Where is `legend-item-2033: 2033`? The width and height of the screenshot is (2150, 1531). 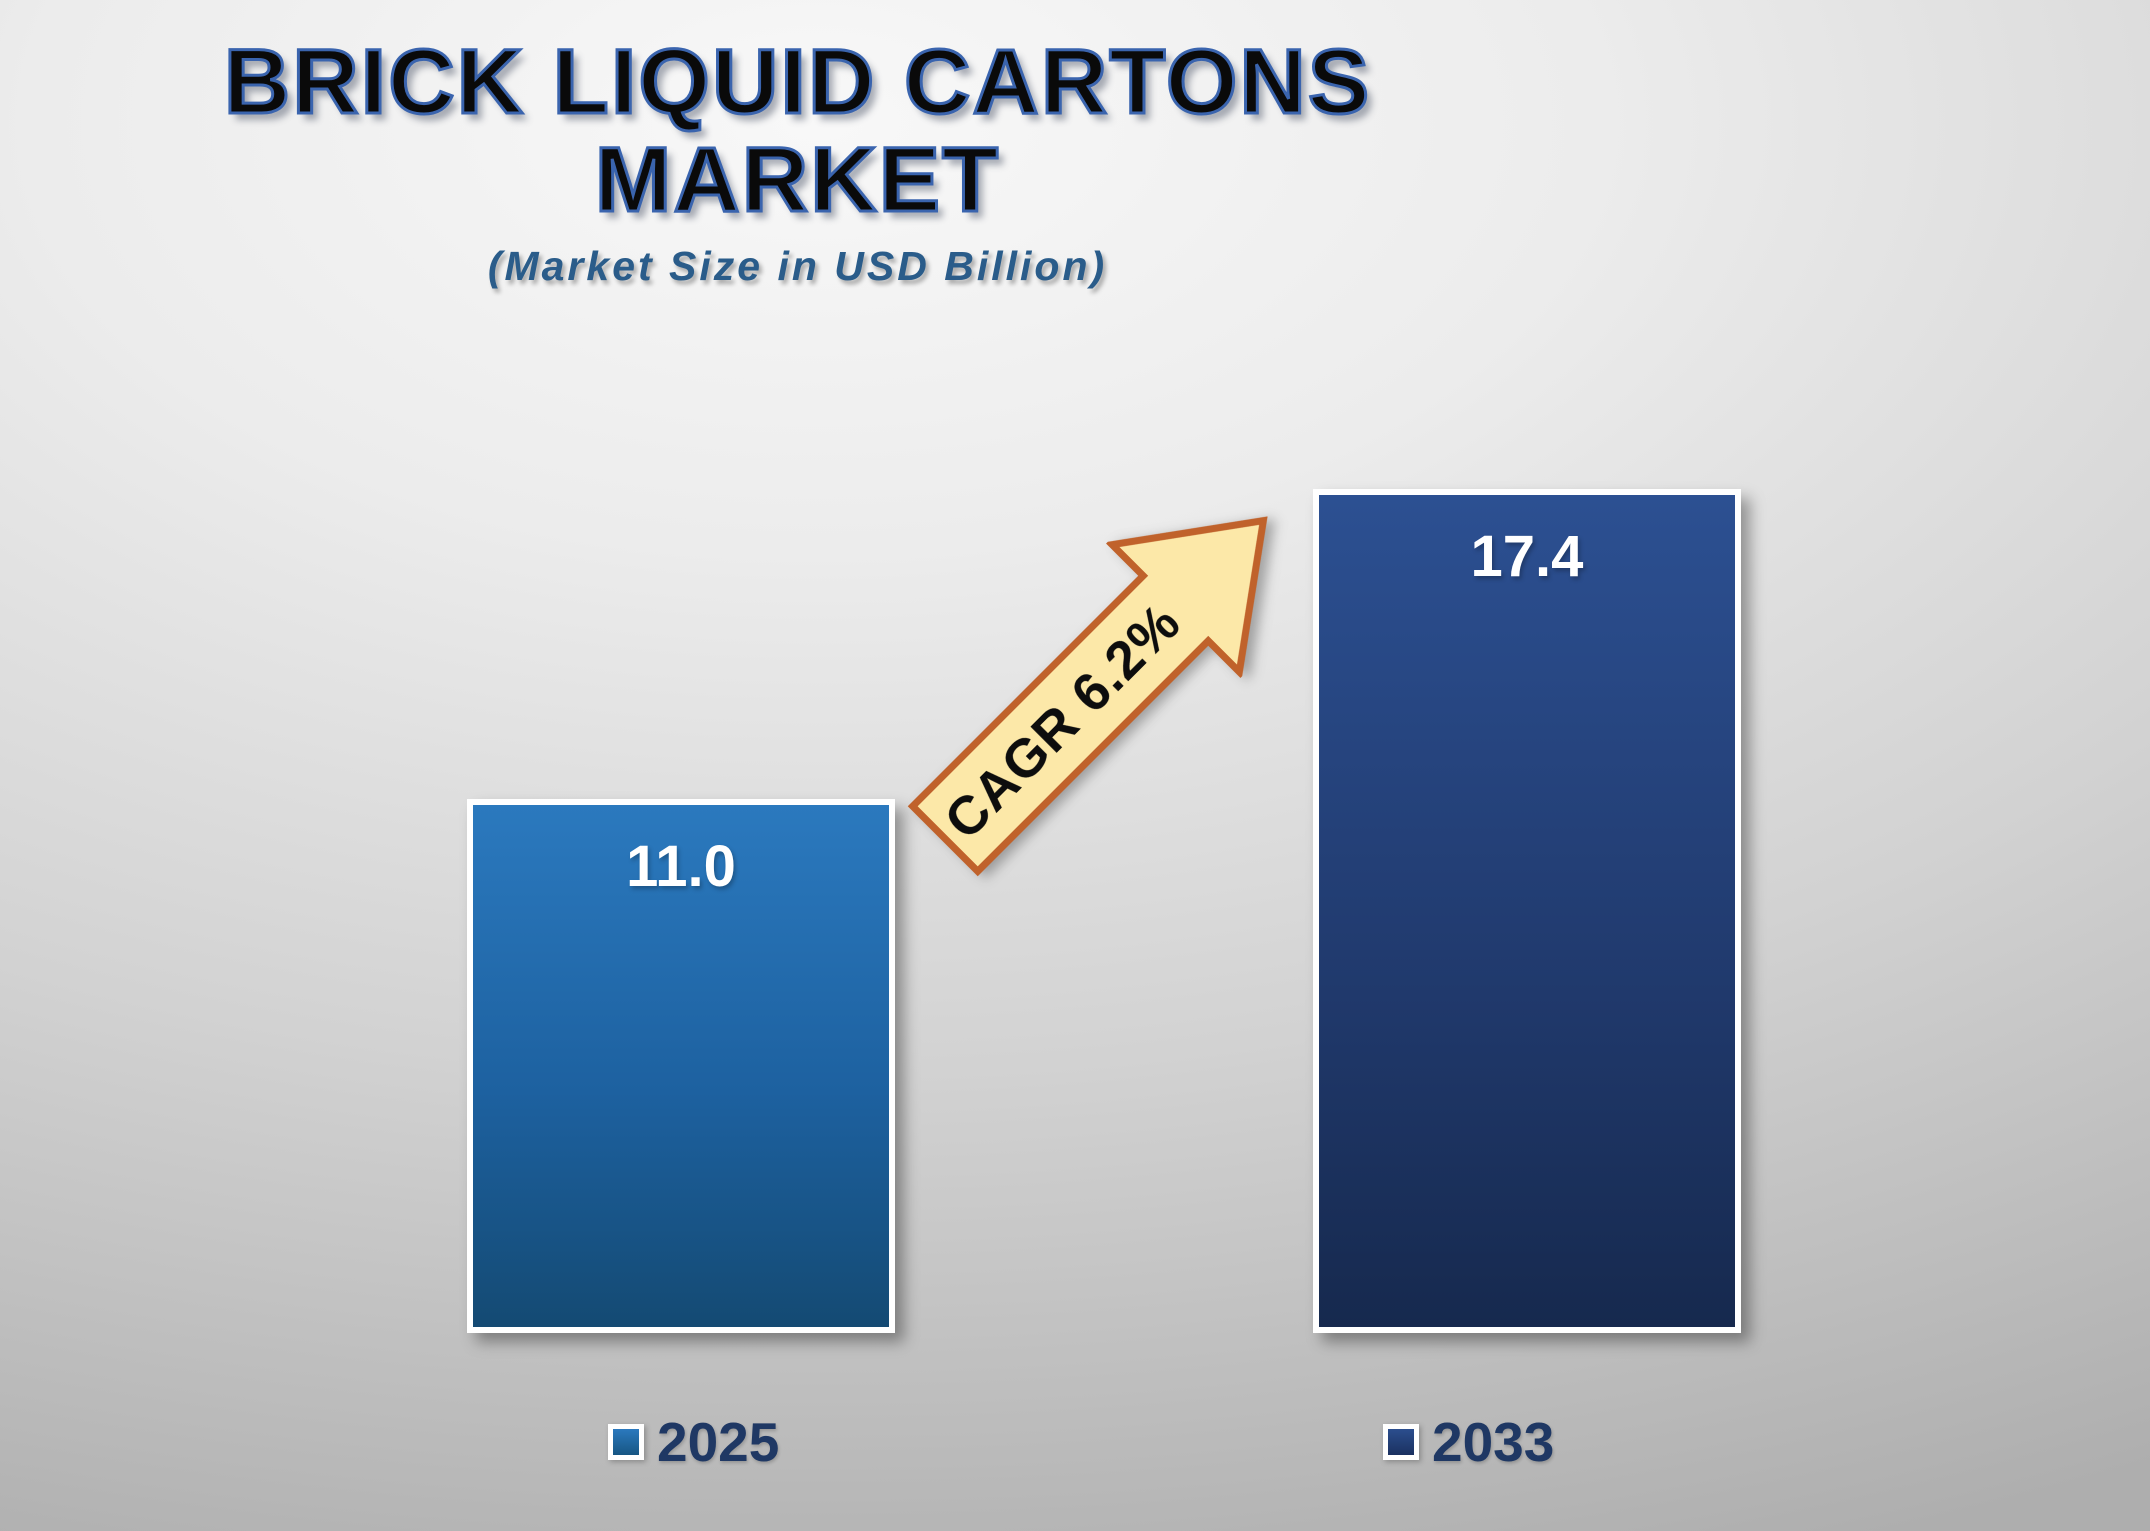 legend-item-2033: 2033 is located at coordinates (1468, 1442).